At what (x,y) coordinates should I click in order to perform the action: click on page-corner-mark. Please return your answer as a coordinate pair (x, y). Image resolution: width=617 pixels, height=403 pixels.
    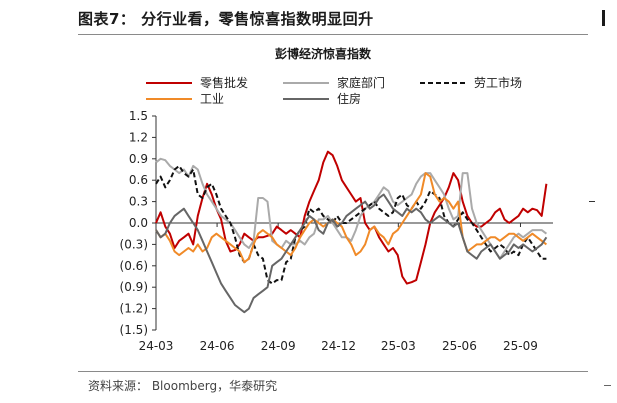
    Looking at the image, I should click on (607, 385).